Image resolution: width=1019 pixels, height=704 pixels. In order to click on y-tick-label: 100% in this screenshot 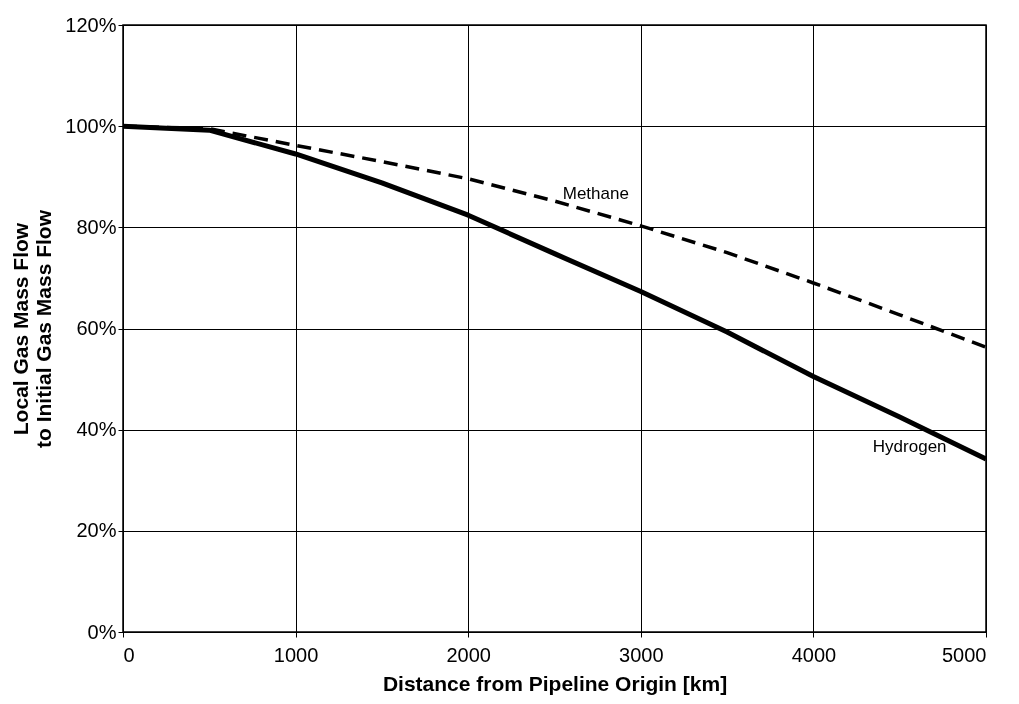, I will do `click(91, 125)`.